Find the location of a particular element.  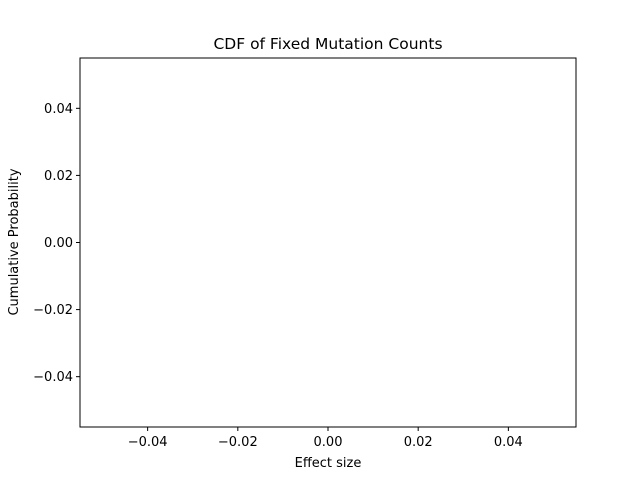

x-tick-label: −0.02 is located at coordinates (238, 442).